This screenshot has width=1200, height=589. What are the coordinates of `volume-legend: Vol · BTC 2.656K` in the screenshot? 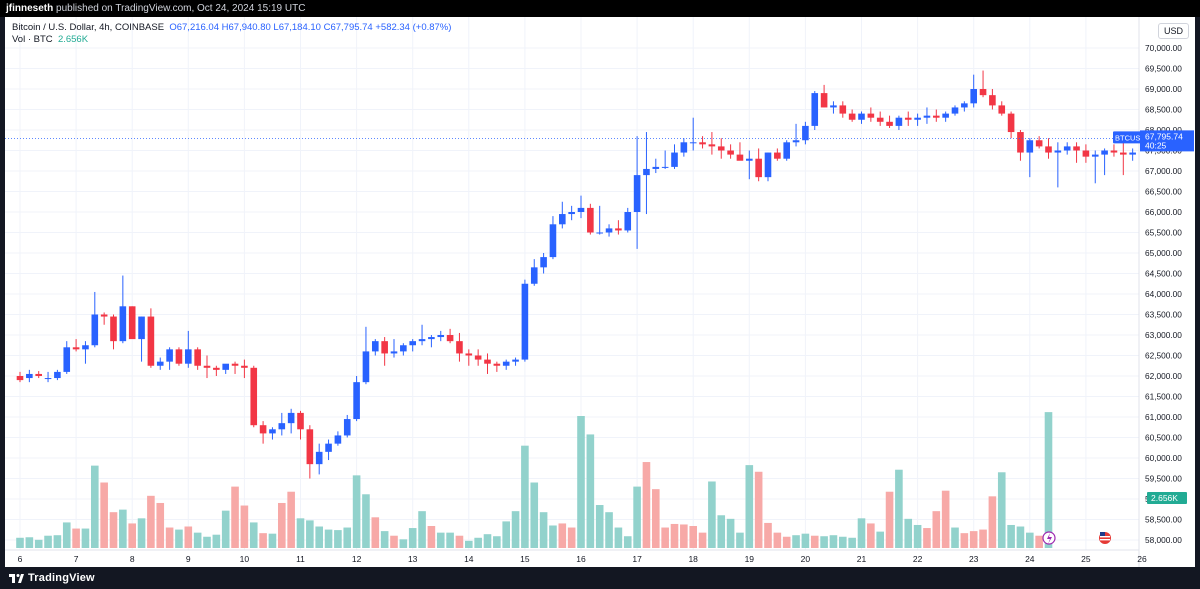 It's located at (50, 39).